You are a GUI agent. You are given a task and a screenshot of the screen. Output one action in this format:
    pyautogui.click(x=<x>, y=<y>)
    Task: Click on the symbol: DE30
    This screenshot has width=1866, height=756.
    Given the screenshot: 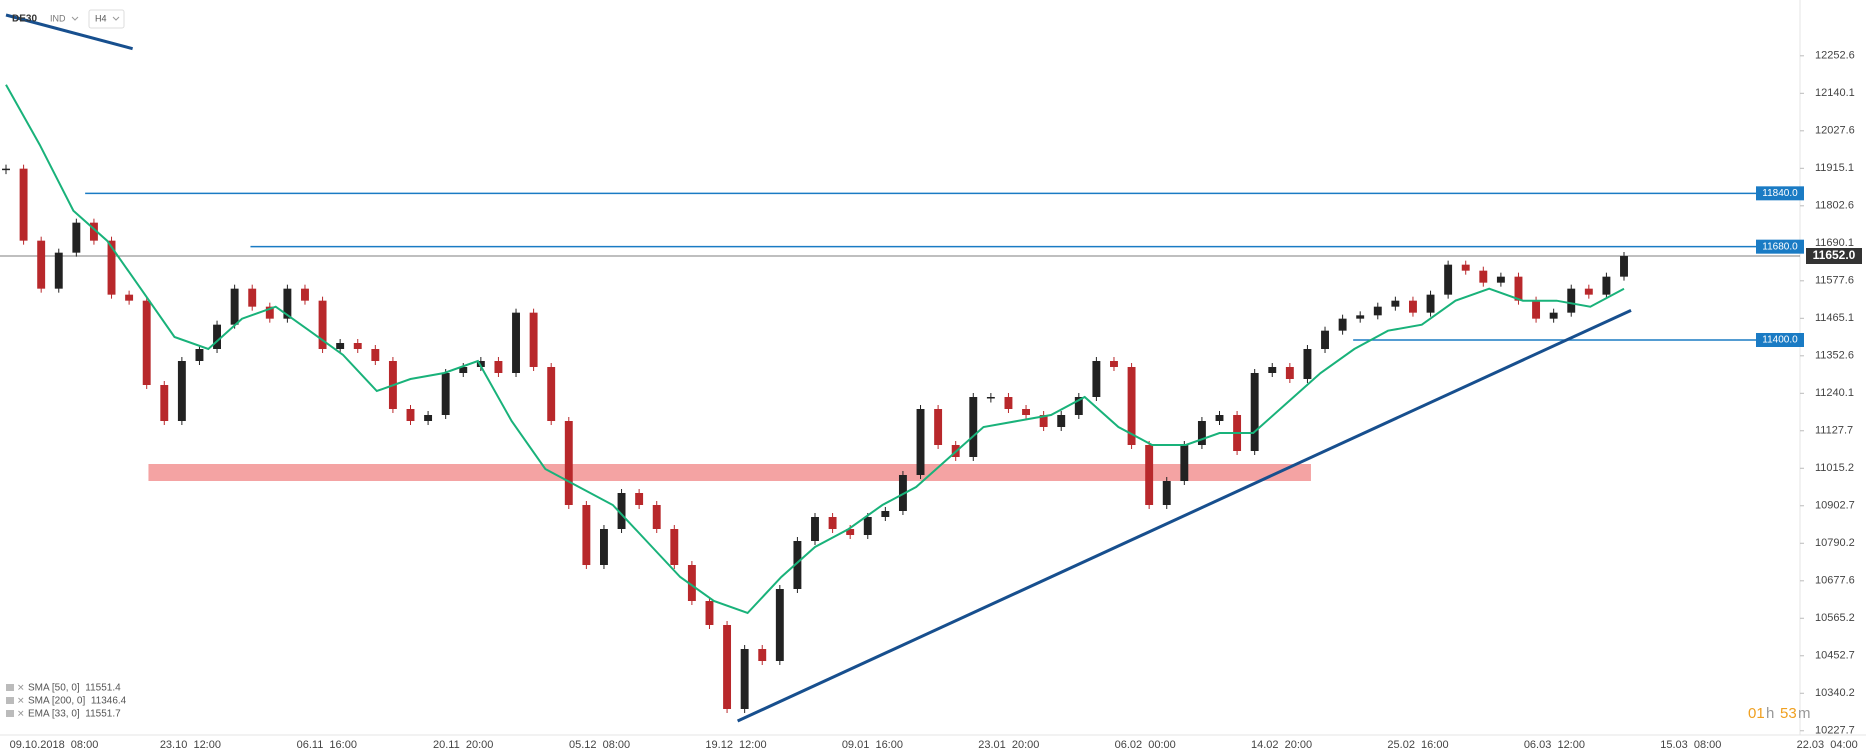 What is the action you would take?
    pyautogui.click(x=24, y=19)
    